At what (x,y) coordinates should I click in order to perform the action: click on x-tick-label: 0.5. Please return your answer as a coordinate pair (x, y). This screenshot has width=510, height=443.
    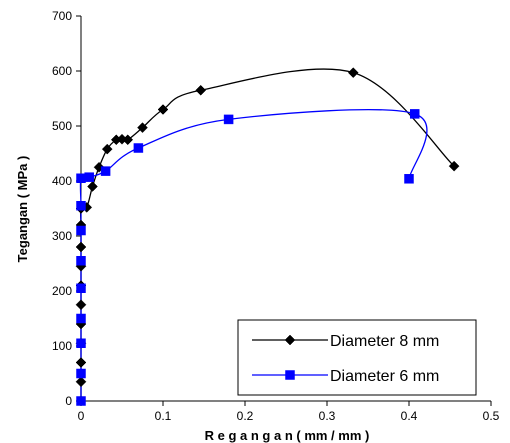
    Looking at the image, I should click on (491, 416).